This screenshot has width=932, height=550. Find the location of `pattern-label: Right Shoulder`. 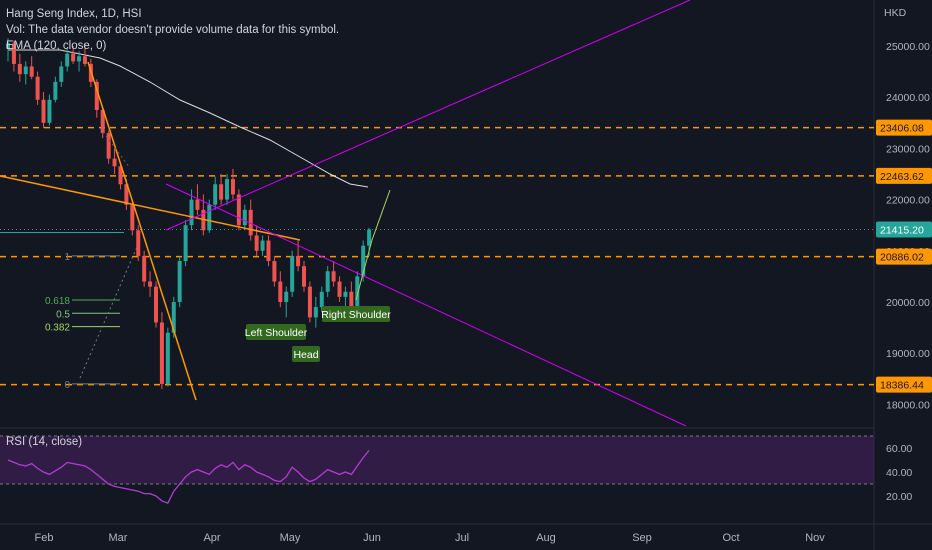

pattern-label: Right Shoulder is located at coordinates (356, 315).